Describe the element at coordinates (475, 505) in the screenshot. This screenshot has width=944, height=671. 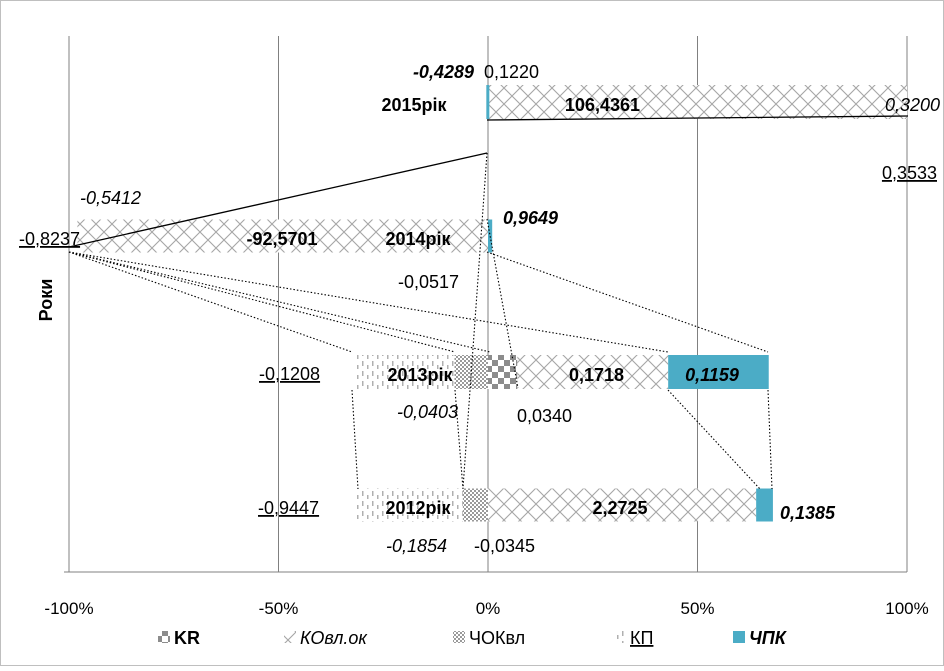
I see `bar-CHOK-2012рік` at that location.